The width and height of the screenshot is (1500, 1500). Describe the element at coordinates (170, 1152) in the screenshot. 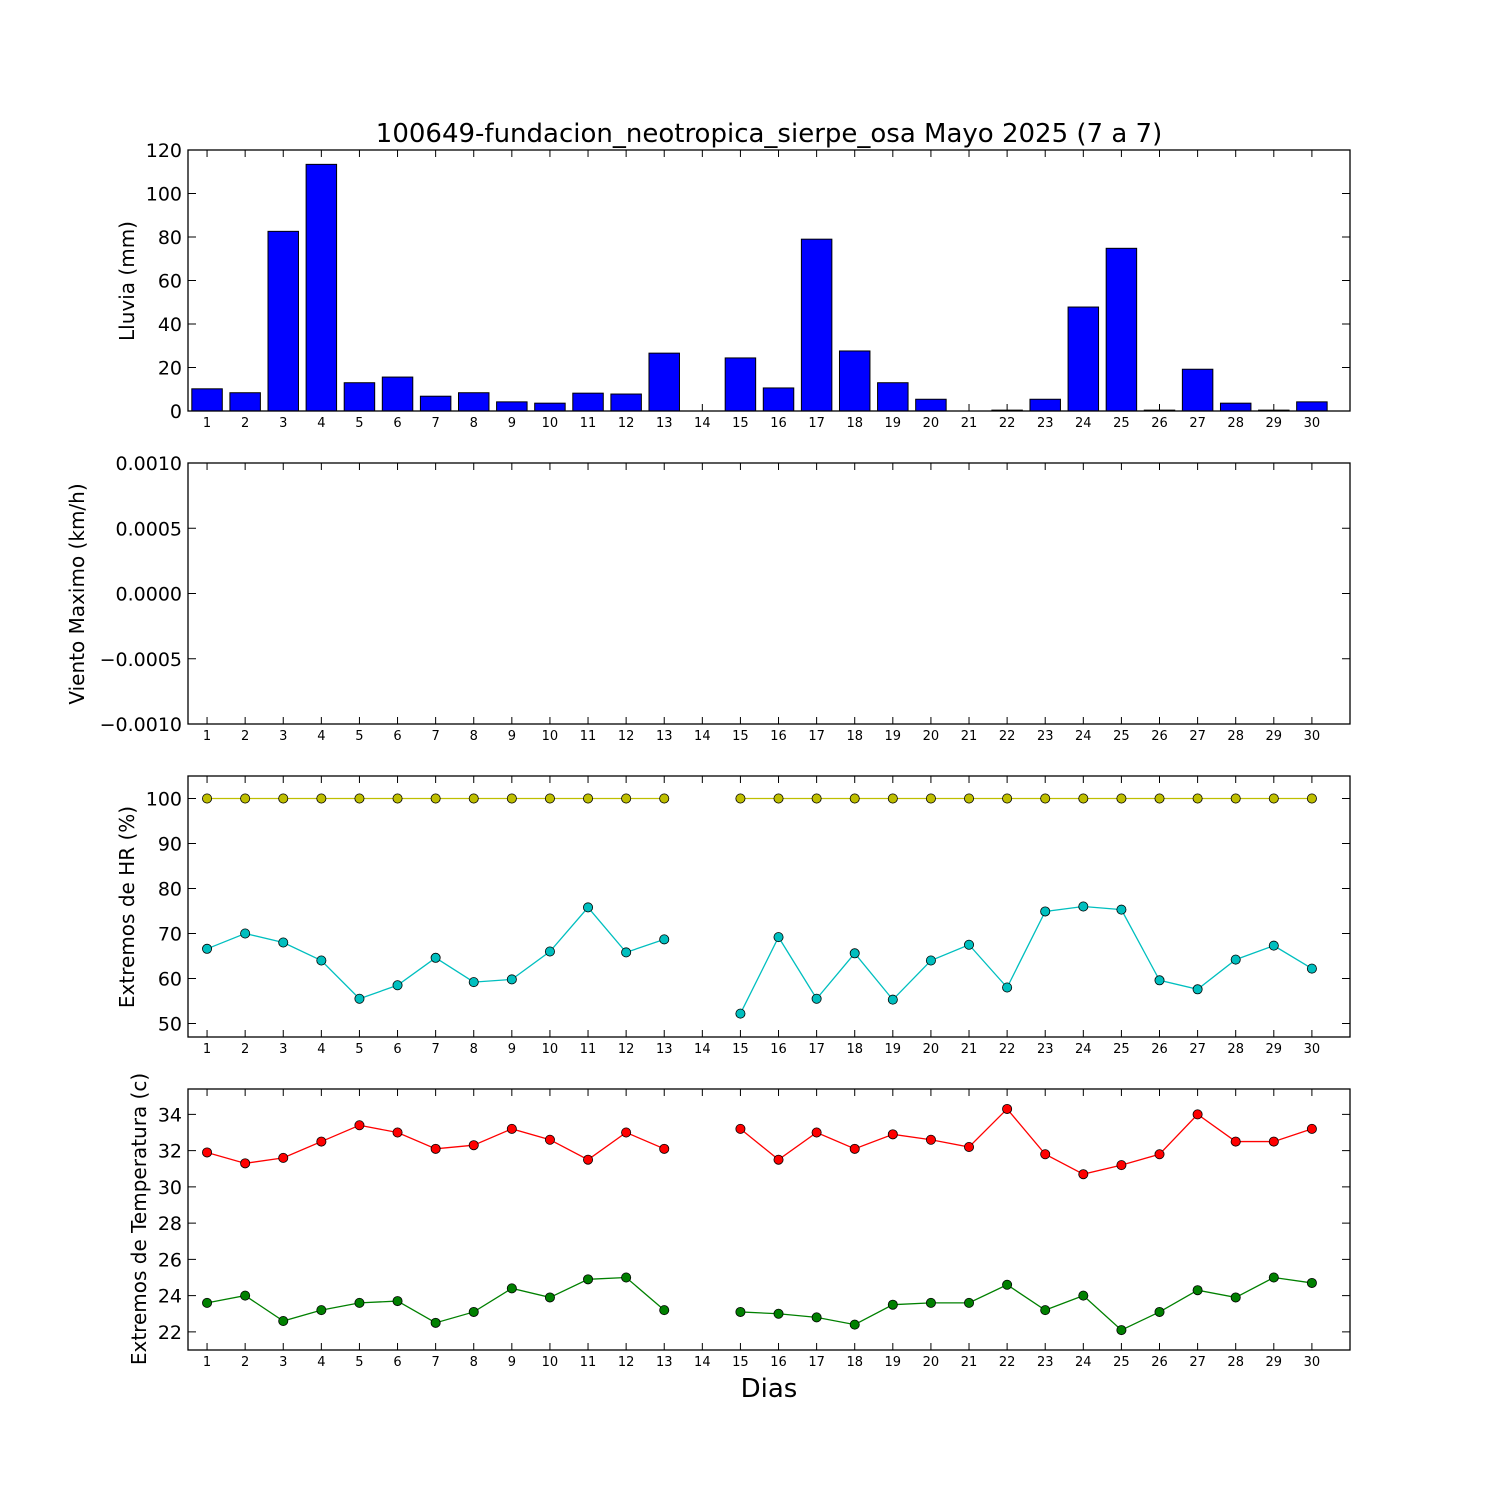

I see `temp-ytick-label: 32` at that location.